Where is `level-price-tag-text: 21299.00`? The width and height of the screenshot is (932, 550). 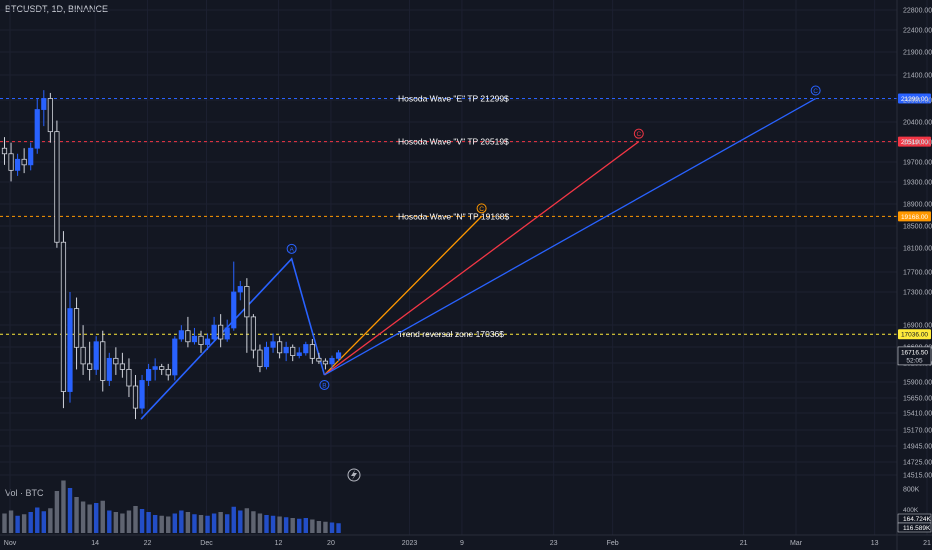 level-price-tag-text: 21299.00 is located at coordinates (914, 99).